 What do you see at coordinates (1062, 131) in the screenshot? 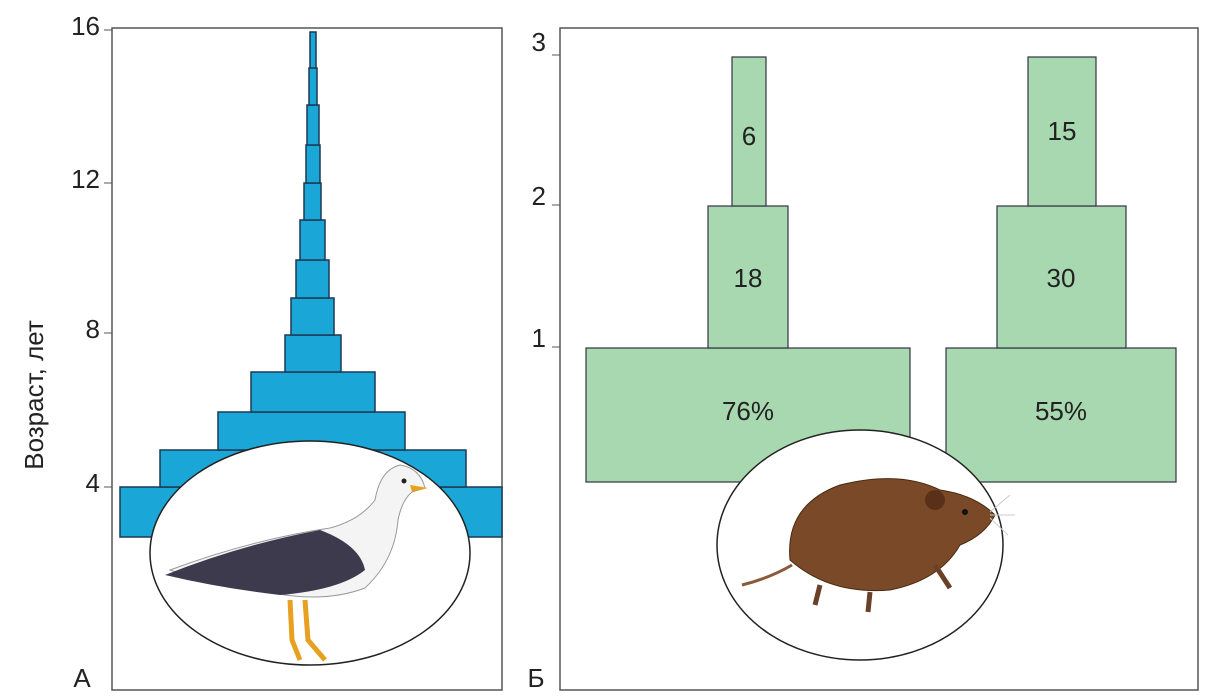
I see `level-value: 15` at bounding box center [1062, 131].